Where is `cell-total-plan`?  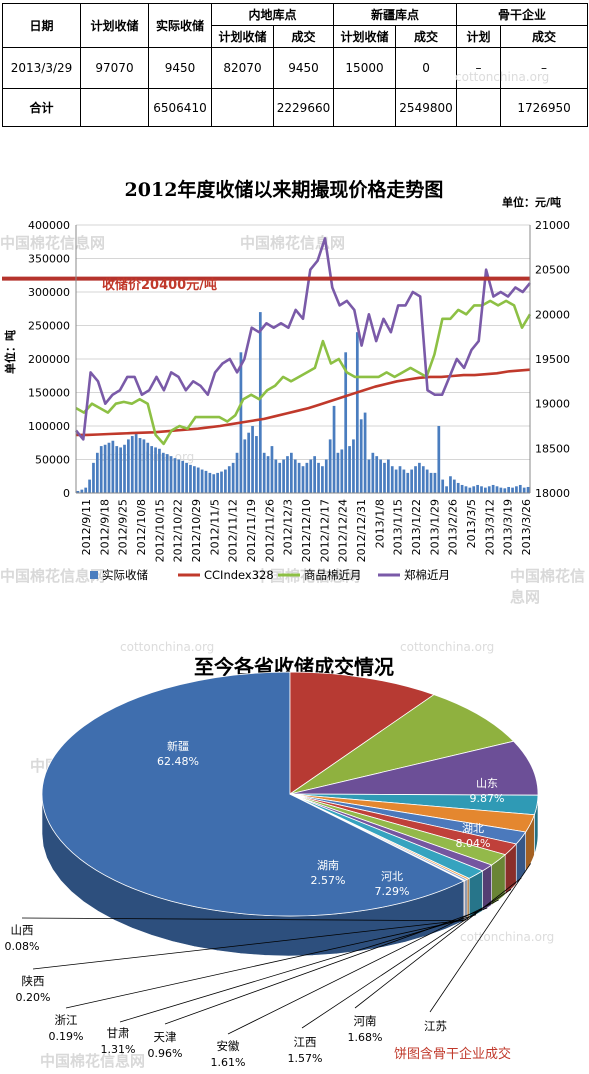 cell-total-plan is located at coordinates (114, 107).